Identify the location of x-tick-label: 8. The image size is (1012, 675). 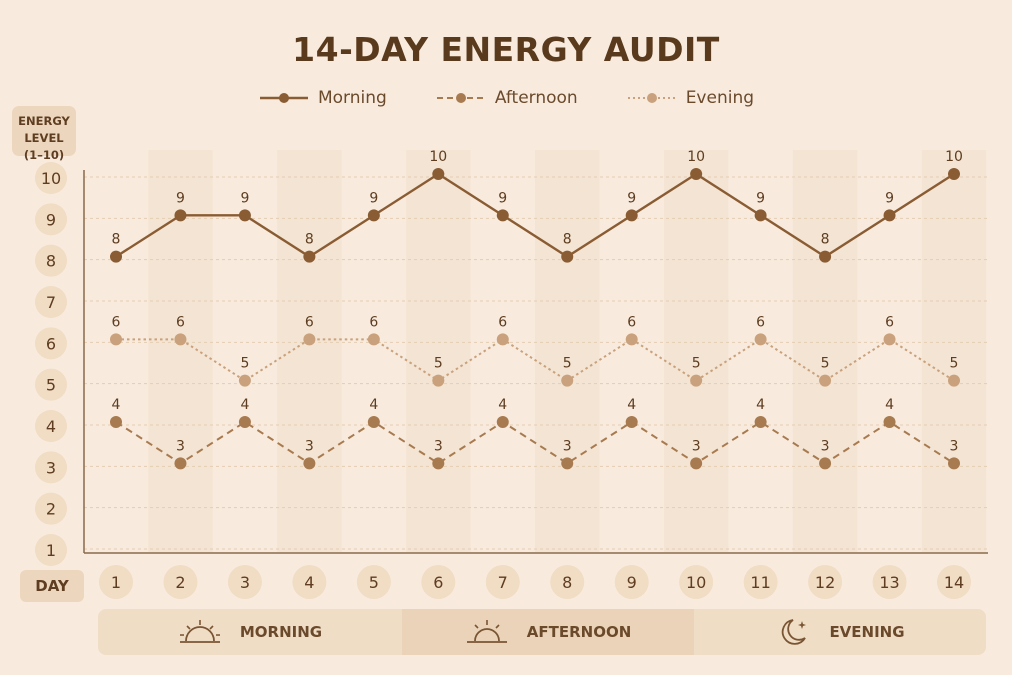
(567, 582).